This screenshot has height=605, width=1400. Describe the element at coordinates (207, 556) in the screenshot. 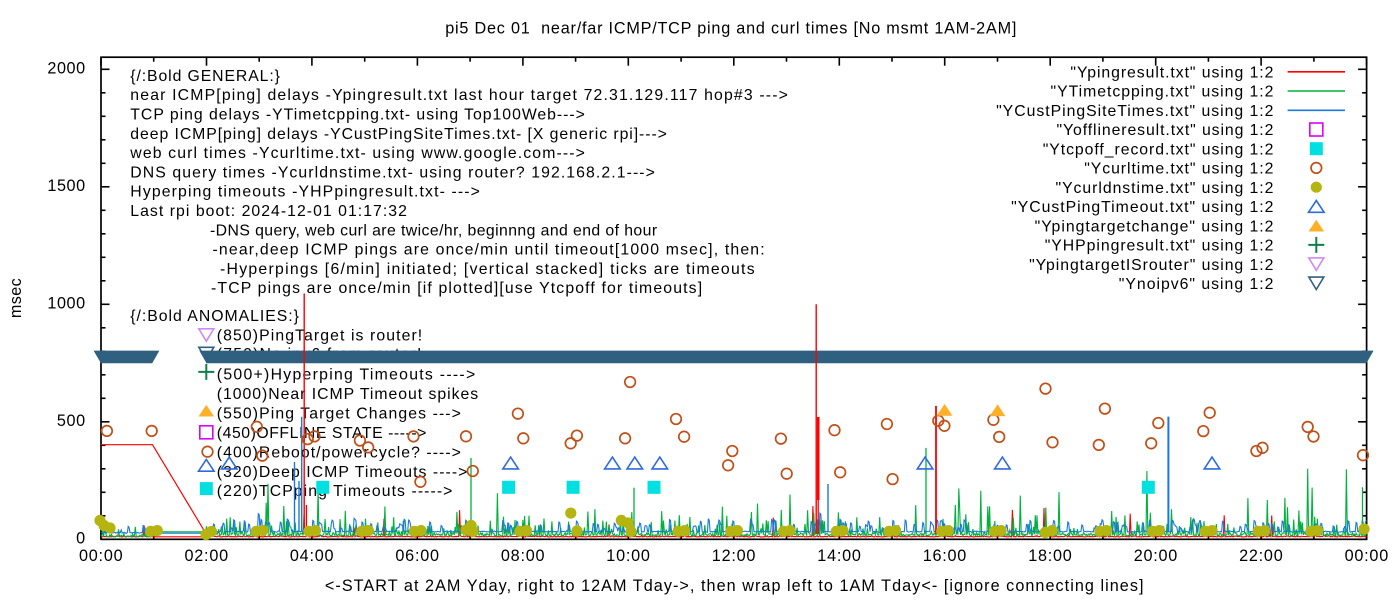

I see `svg-text: 02:00` at that location.